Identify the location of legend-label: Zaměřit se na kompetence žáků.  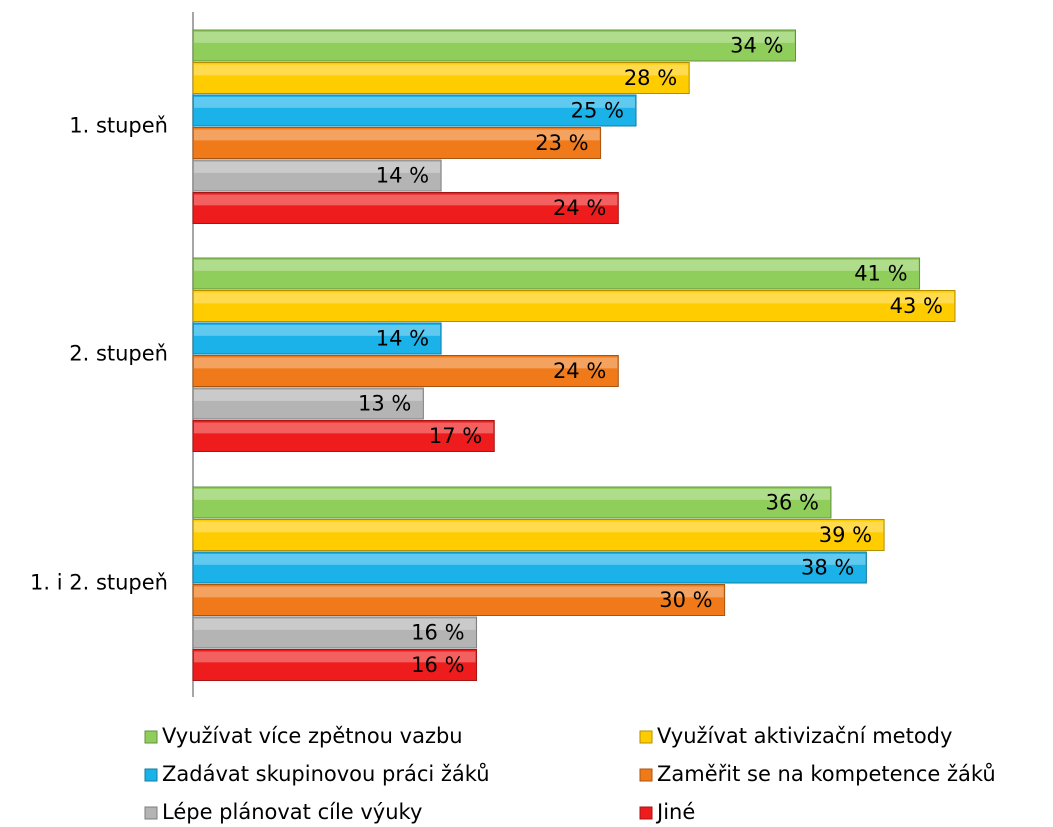
(826, 774).